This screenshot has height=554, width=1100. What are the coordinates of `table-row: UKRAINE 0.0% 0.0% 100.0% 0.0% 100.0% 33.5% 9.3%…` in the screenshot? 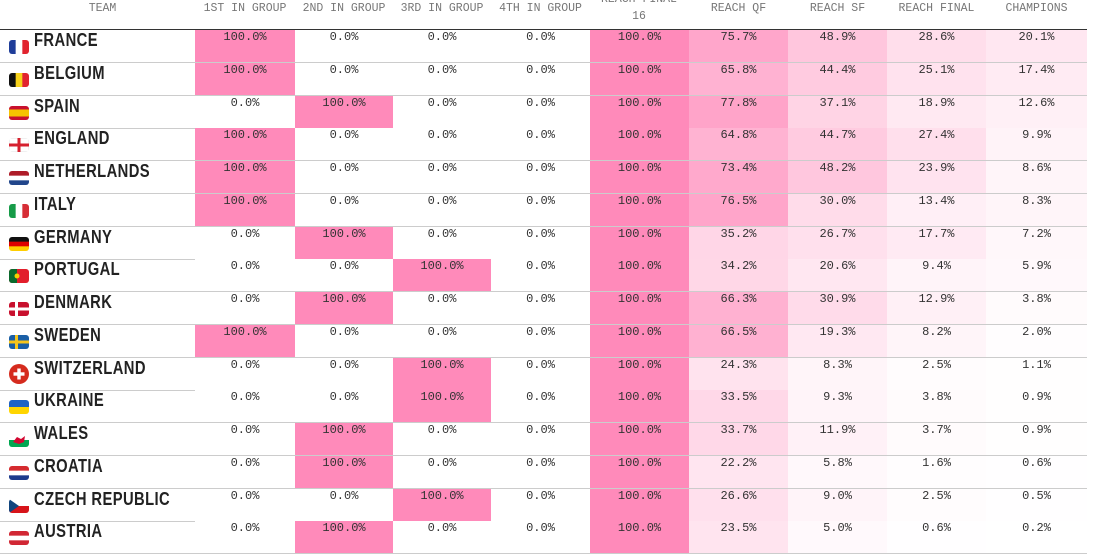 It's located at (543, 407).